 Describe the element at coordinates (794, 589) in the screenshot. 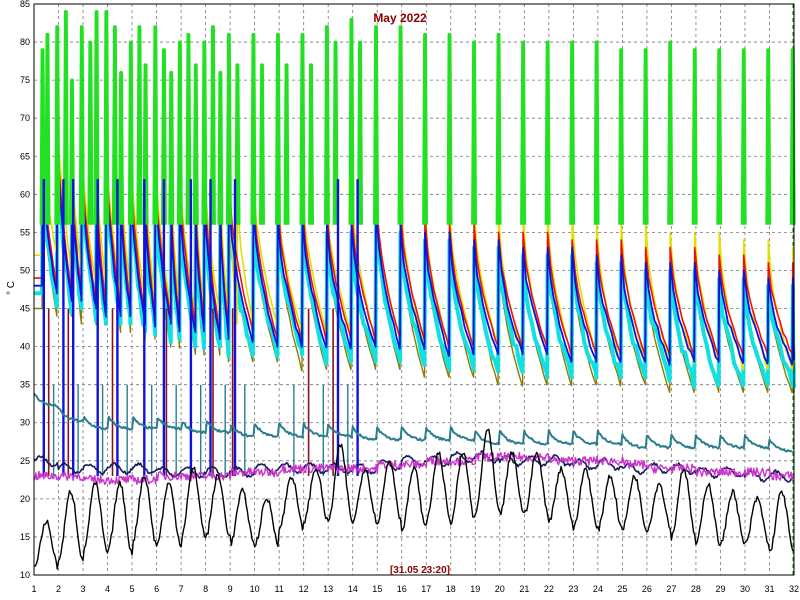

I see `x-tick-label: 32` at that location.